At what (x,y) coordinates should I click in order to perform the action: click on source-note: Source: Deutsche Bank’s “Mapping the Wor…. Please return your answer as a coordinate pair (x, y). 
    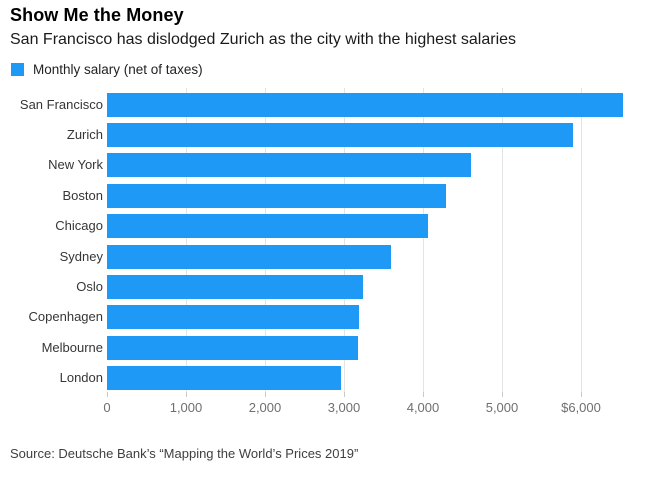
    Looking at the image, I should click on (184, 453).